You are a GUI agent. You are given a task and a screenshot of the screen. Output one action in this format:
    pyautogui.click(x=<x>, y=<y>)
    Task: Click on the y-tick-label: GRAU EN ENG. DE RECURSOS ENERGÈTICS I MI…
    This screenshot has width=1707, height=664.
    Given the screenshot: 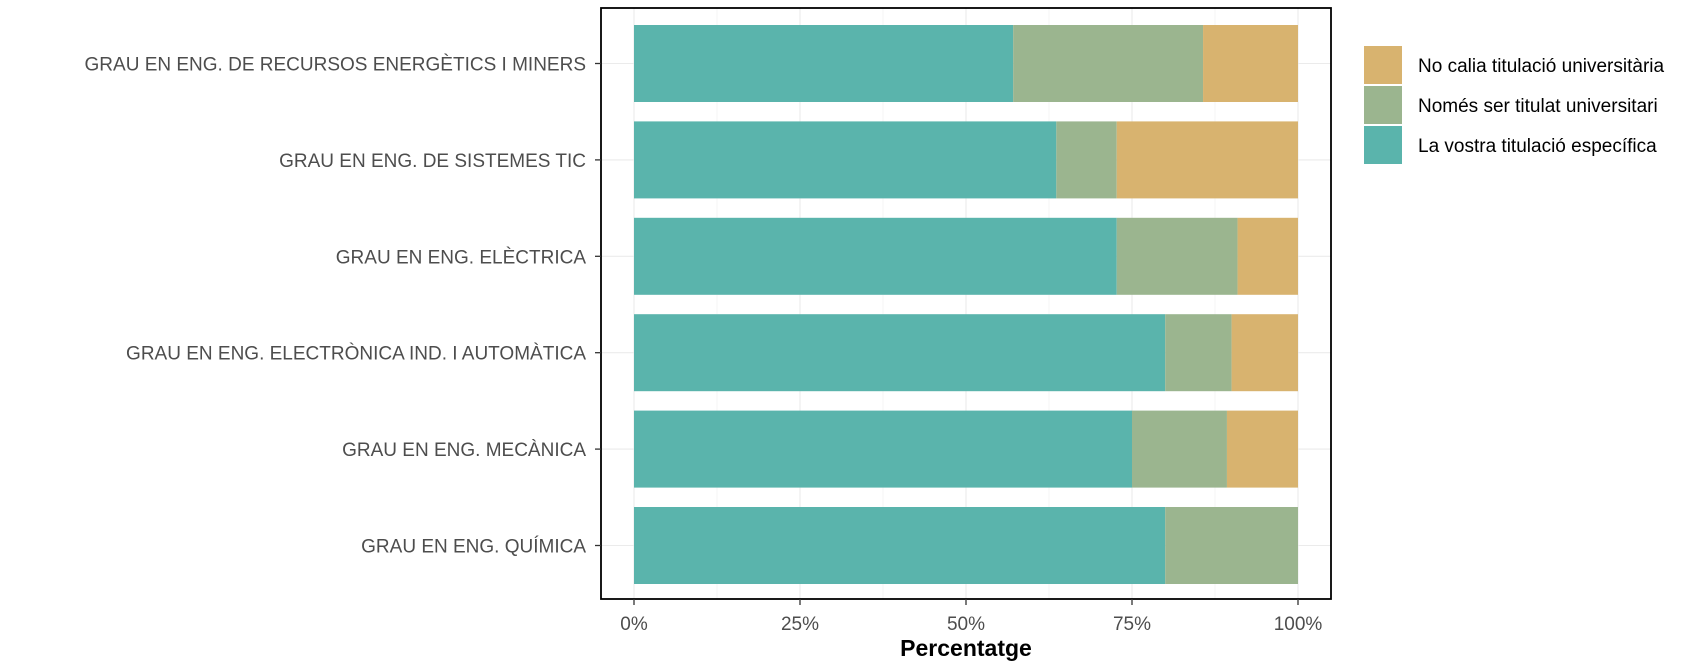 What is the action you would take?
    pyautogui.click(x=335, y=65)
    